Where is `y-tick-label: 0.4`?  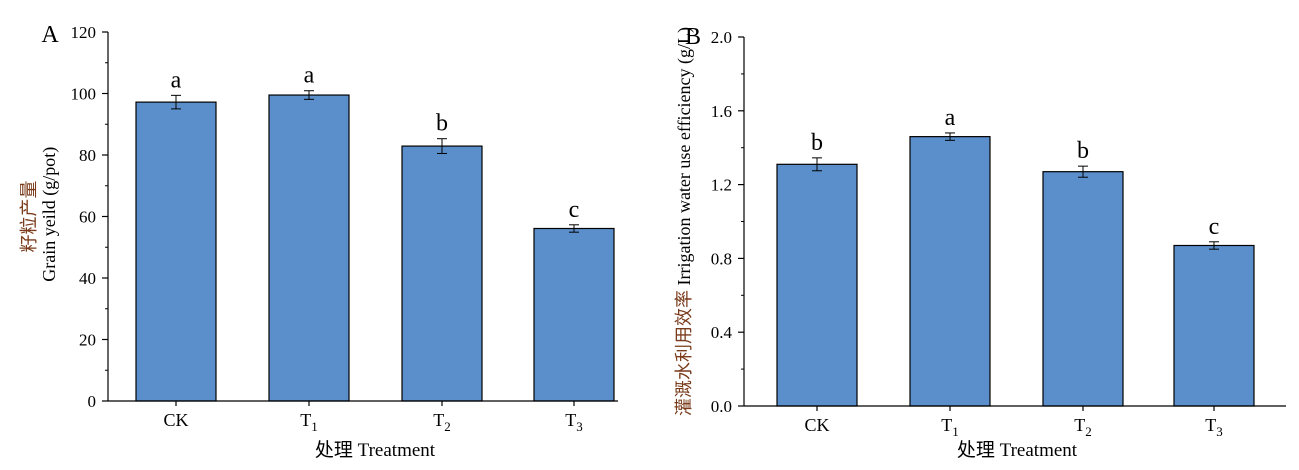 y-tick-label: 0.4 is located at coordinates (722, 332).